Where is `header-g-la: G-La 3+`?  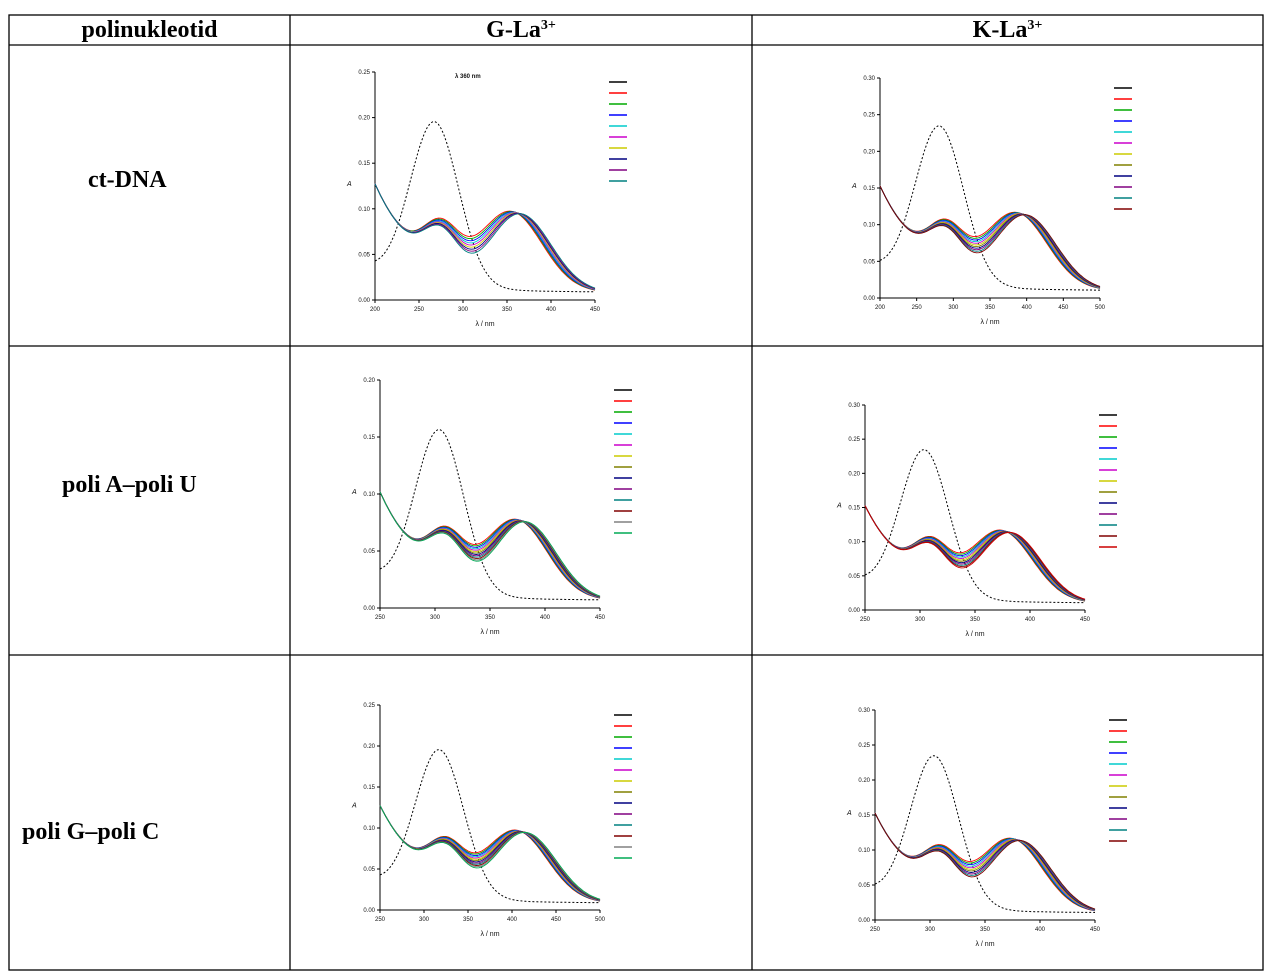 header-g-la: G-La 3+ is located at coordinates (521, 30).